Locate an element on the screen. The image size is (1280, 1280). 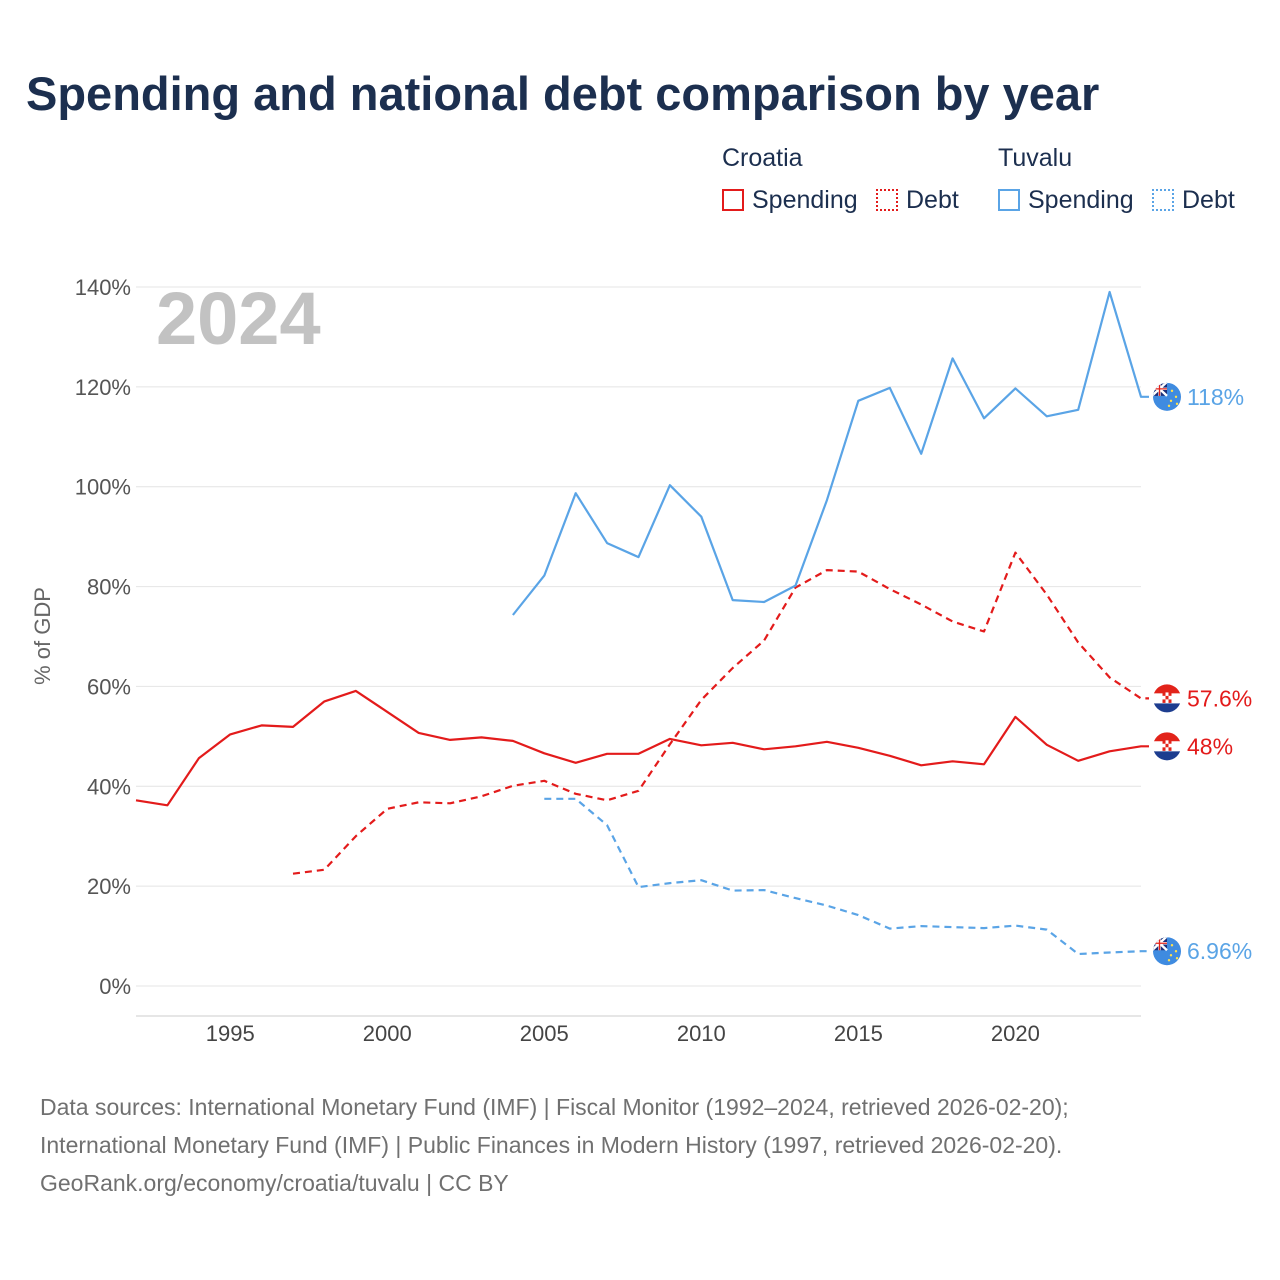
legend-tuvalu-spending: Spending is located at coordinates (1066, 200).